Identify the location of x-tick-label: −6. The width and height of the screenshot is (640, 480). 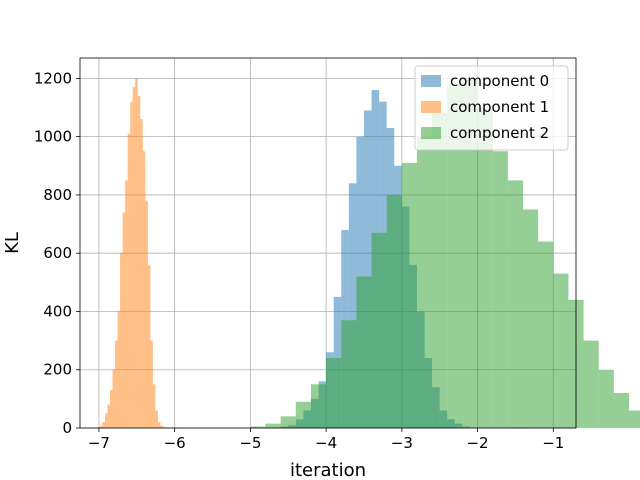
(175, 443).